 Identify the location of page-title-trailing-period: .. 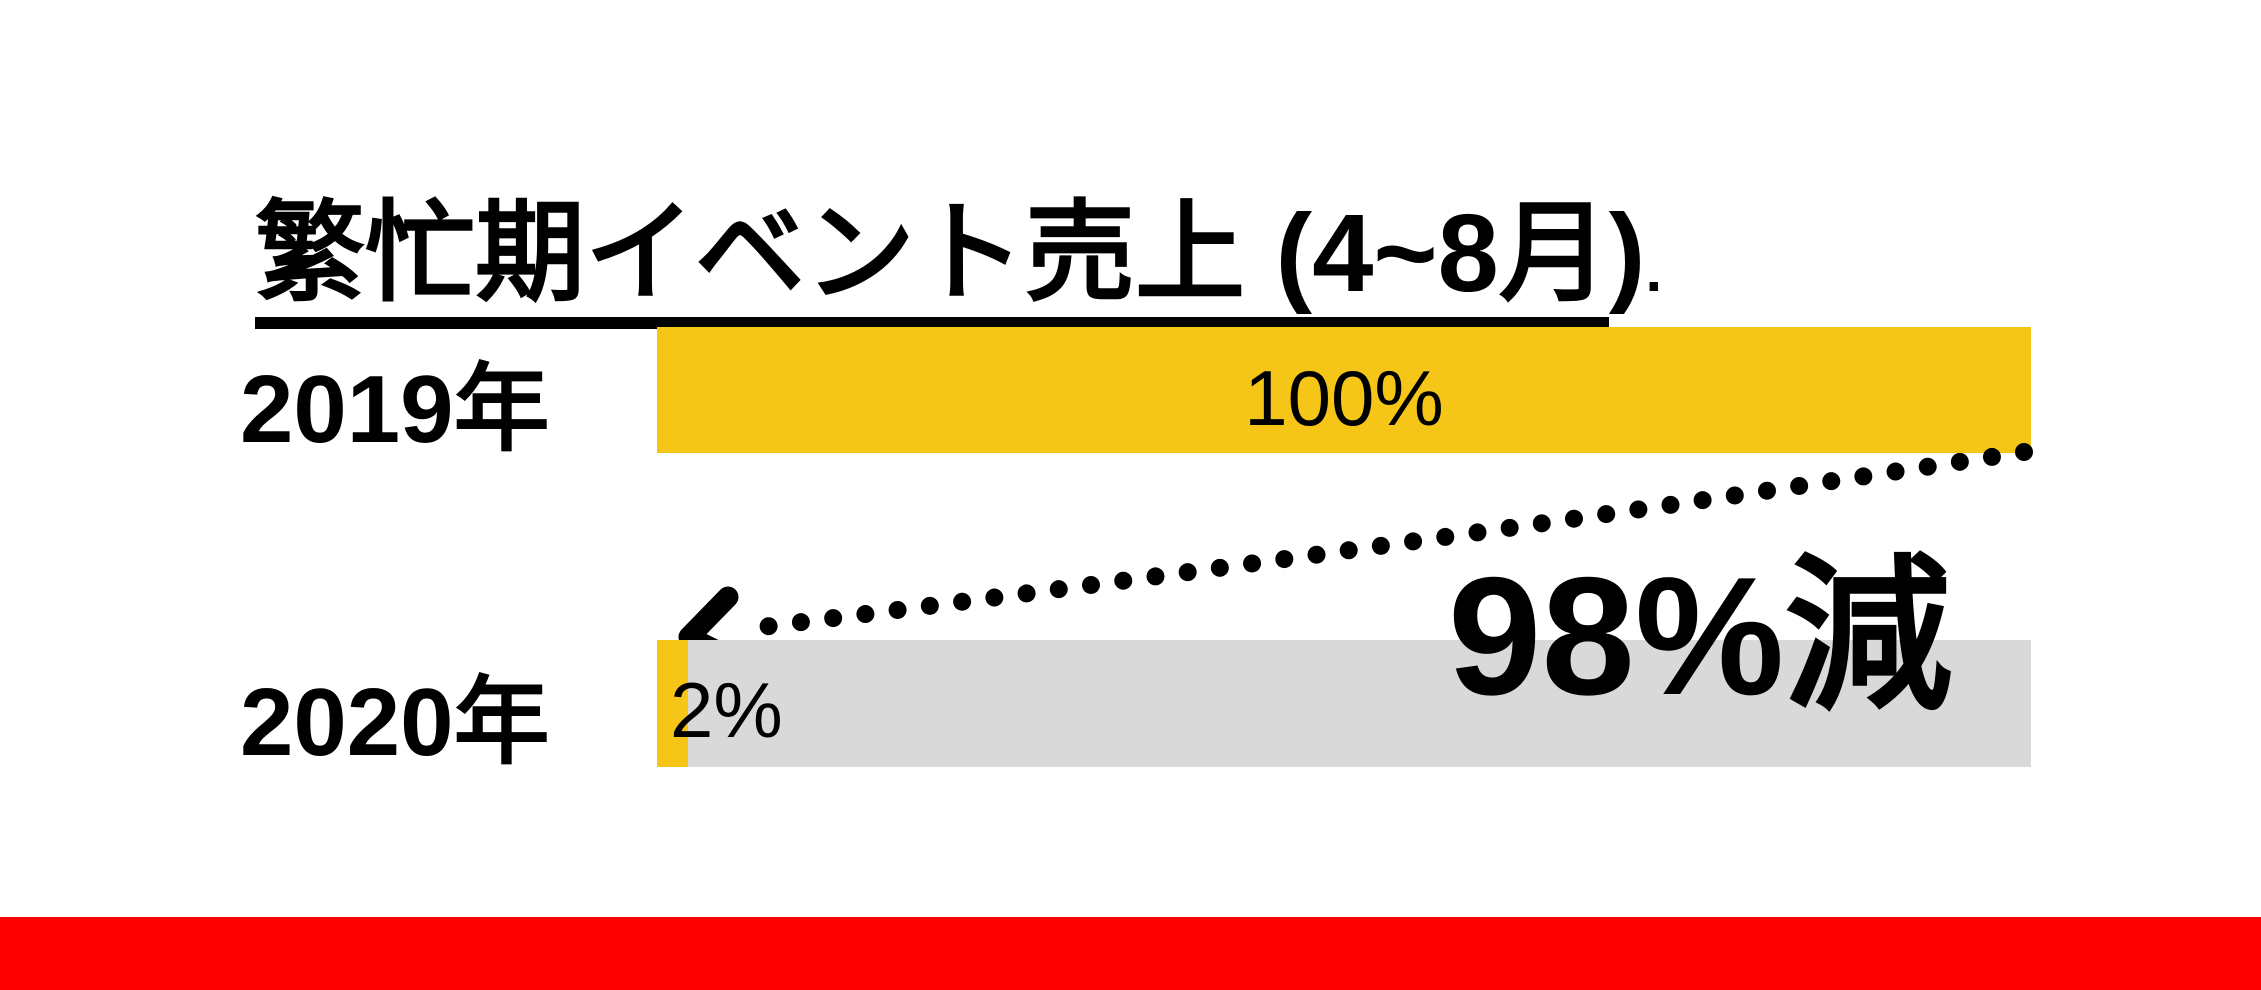
(1654, 270).